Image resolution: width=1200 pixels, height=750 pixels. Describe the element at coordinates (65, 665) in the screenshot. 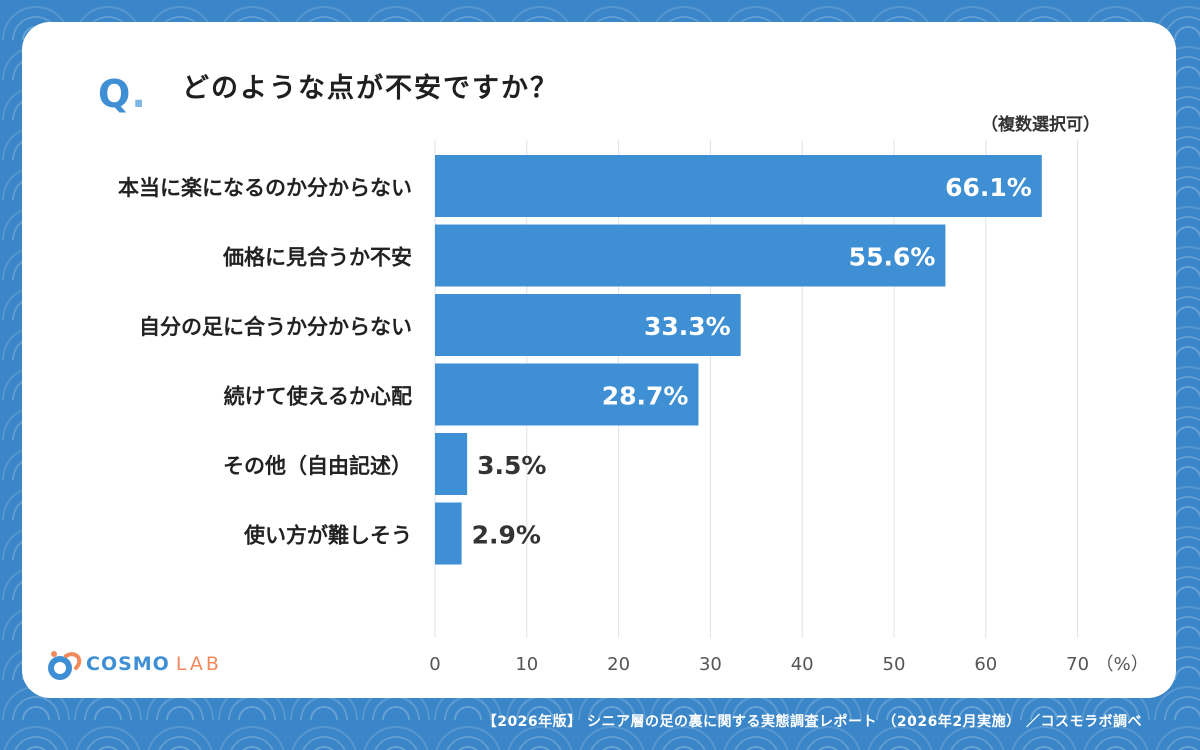

I see `logo-mark-icon` at that location.